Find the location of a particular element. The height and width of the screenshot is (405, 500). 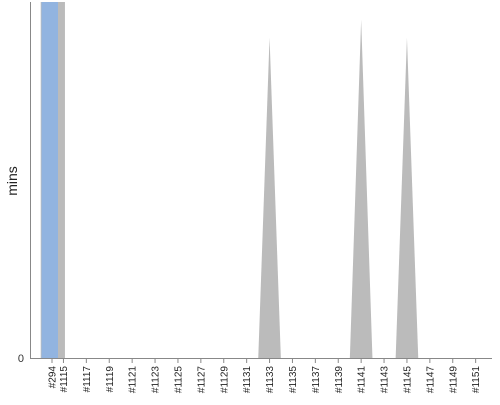

y-axis-title: mins is located at coordinates (12, 181).